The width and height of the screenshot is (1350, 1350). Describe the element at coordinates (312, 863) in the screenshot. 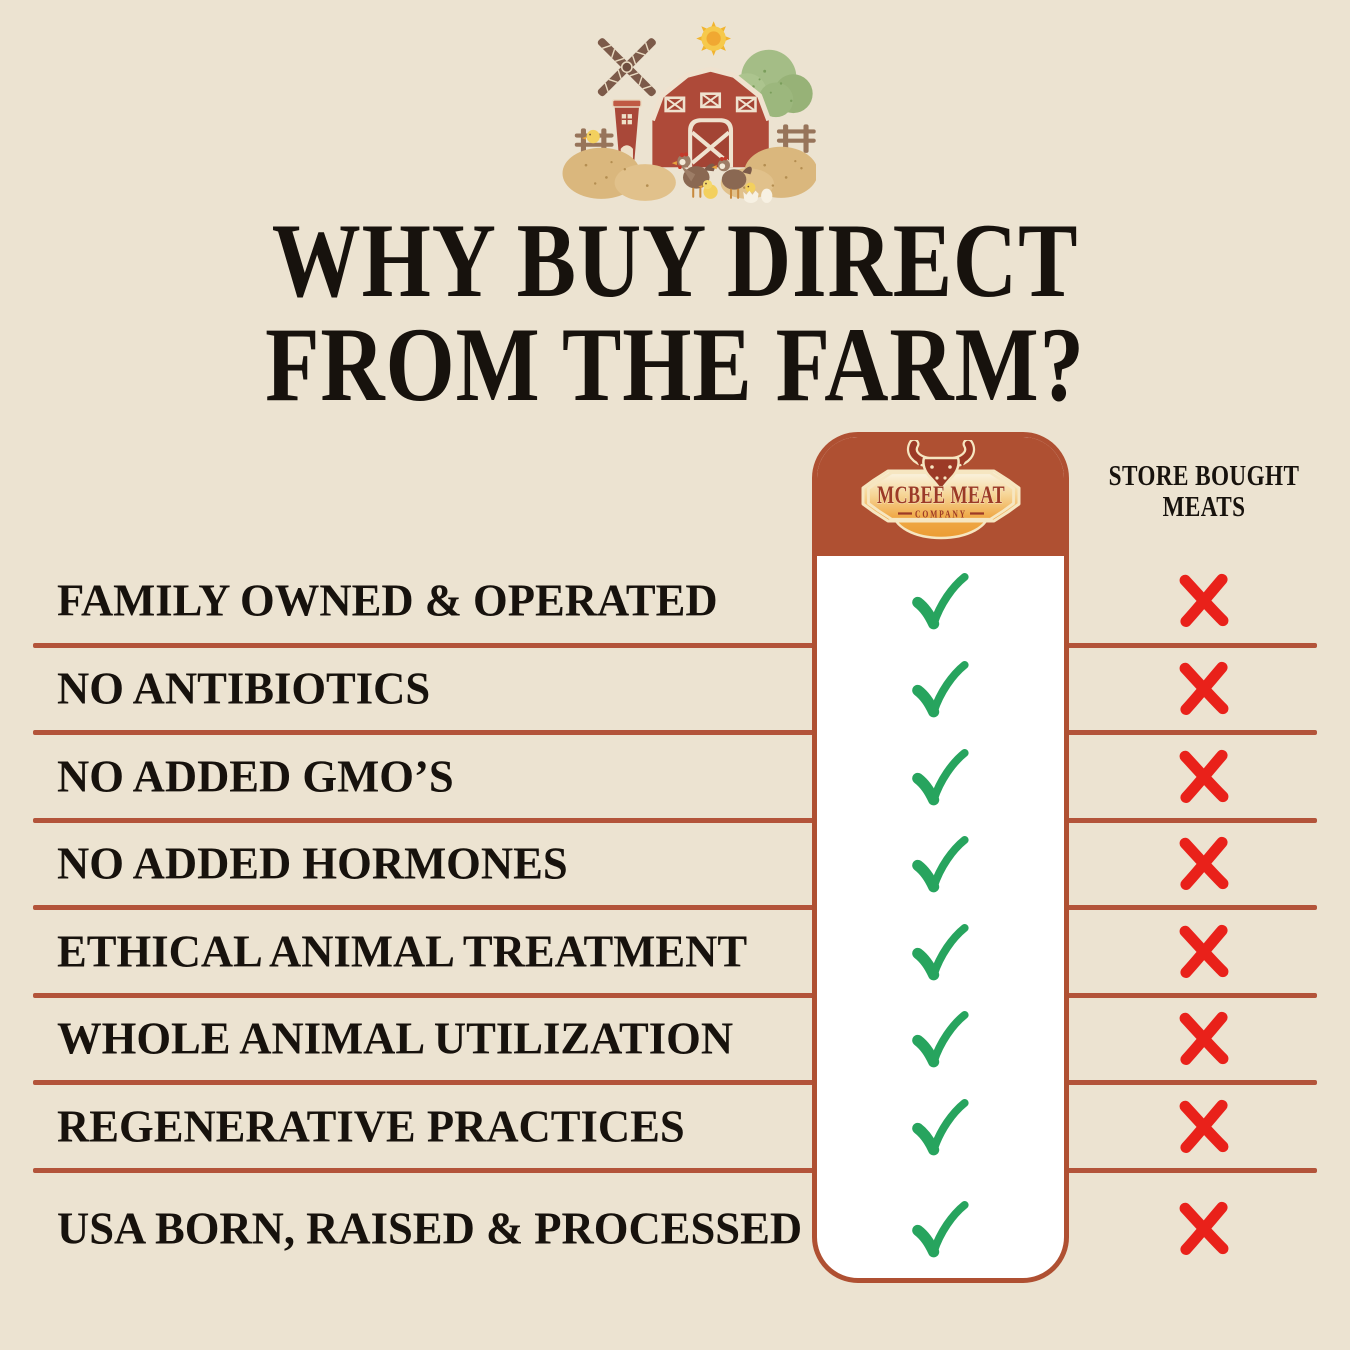

I see `row-label: NO ADDED HORMONES` at that location.